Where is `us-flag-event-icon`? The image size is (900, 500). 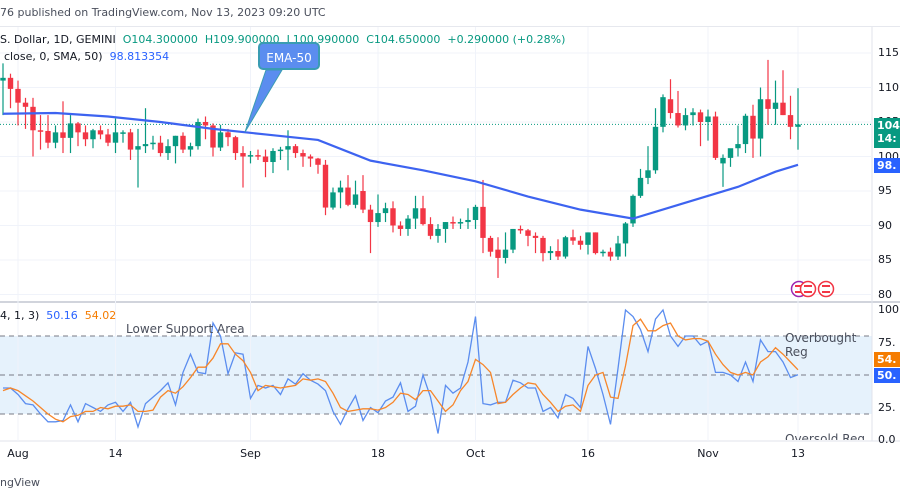
us-flag-event-icon is located at coordinates (826, 289).